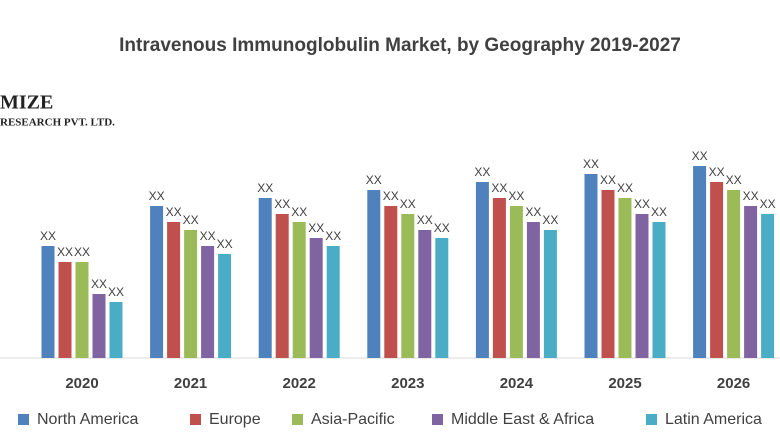 This screenshot has width=780, height=440. Describe the element at coordinates (87, 419) in the screenshot. I see `legend-label: North America` at that location.